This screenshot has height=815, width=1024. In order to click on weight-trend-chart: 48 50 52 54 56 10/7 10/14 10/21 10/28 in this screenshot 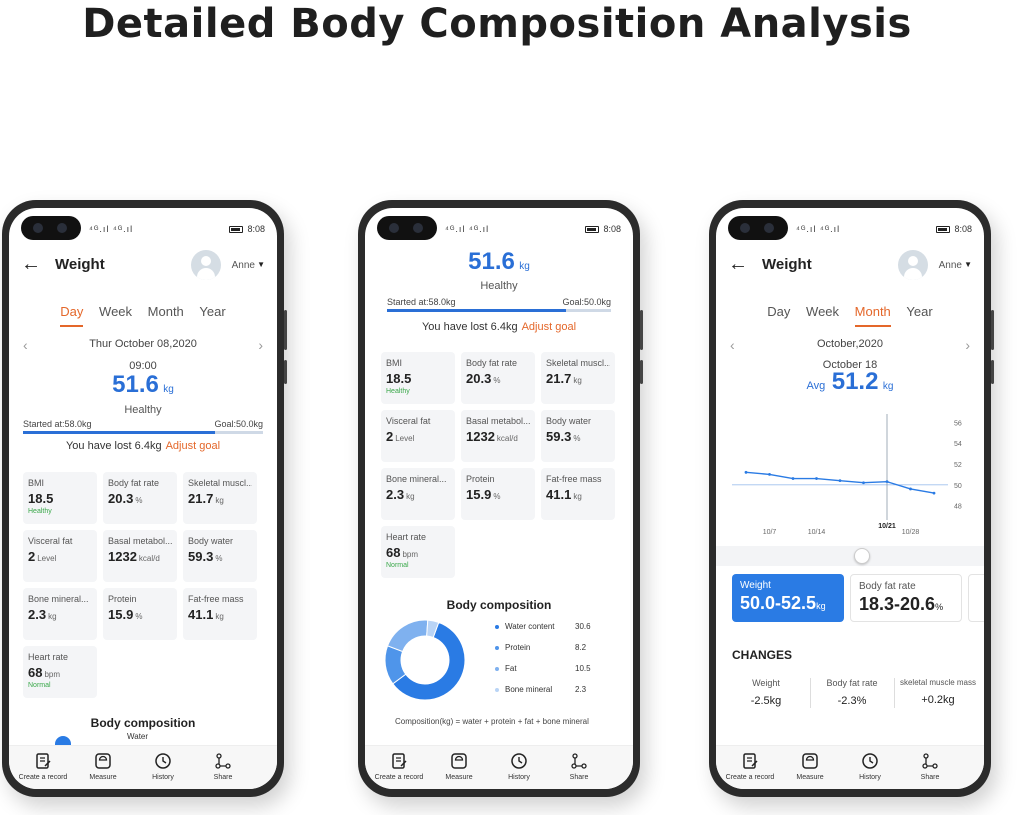, I will do `click(852, 479)`.